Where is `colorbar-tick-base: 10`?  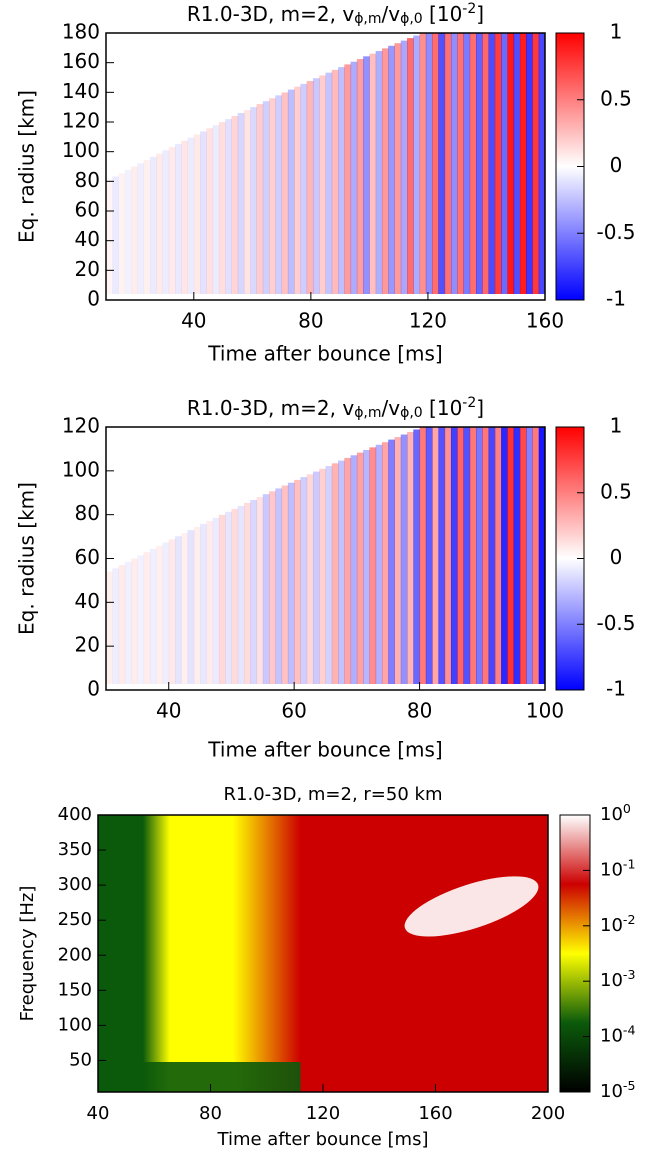 colorbar-tick-base: 10 is located at coordinates (611, 980).